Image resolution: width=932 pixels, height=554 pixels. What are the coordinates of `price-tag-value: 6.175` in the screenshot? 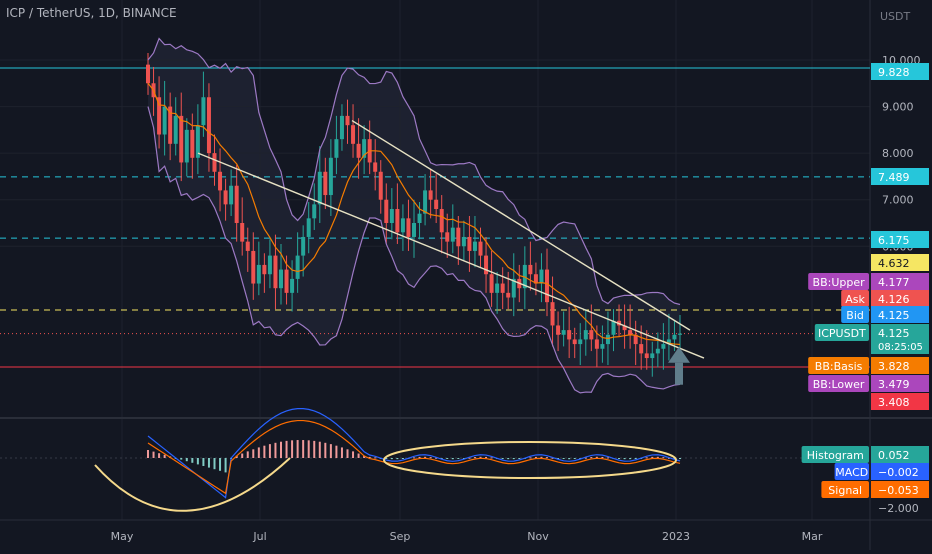 It's located at (894, 240).